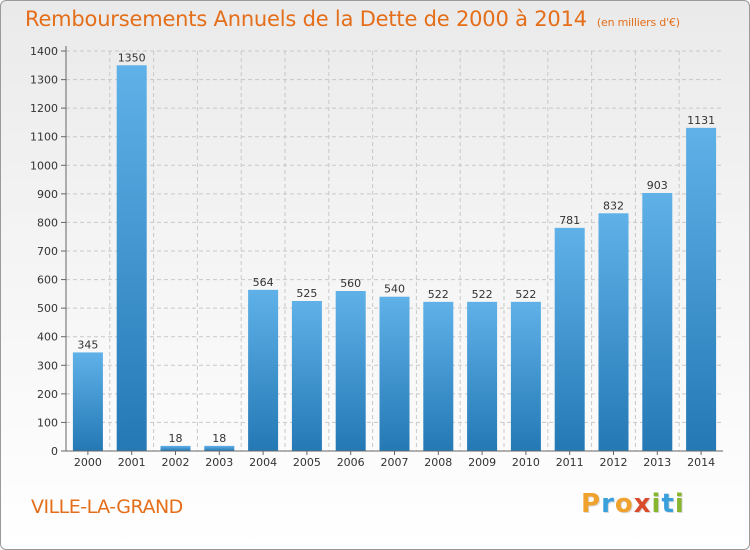  I want to click on y-tick-label: 1000, so click(44, 165).